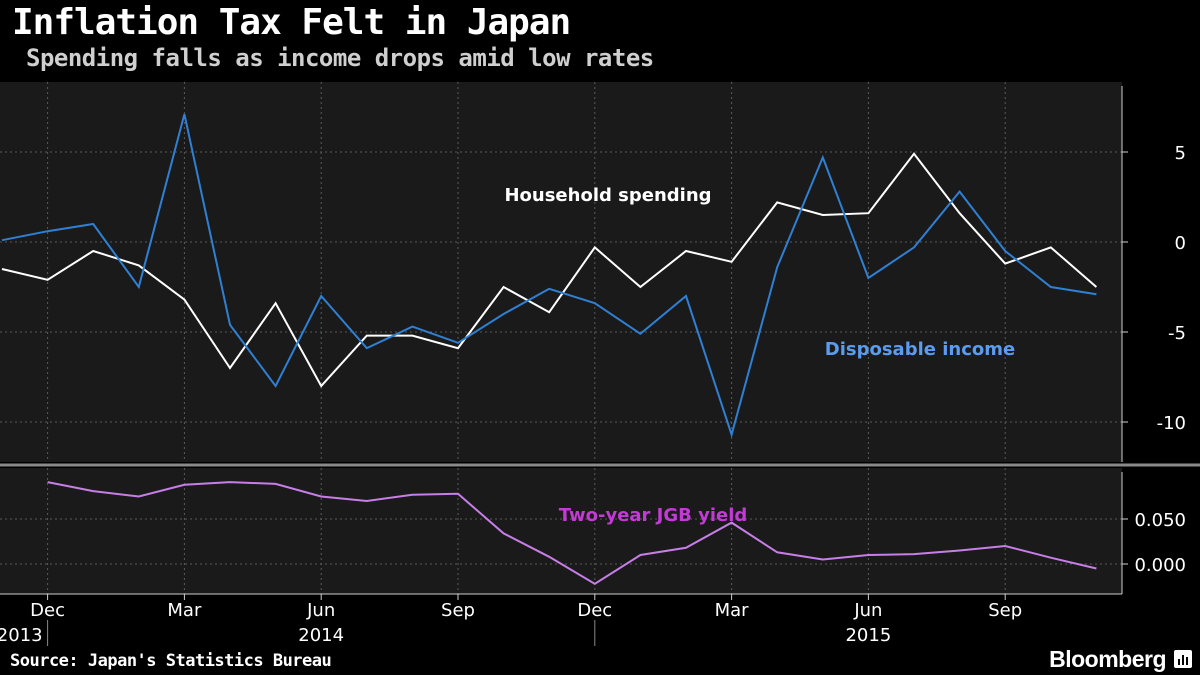  I want to click on x-year-label: 2013, so click(21, 635).